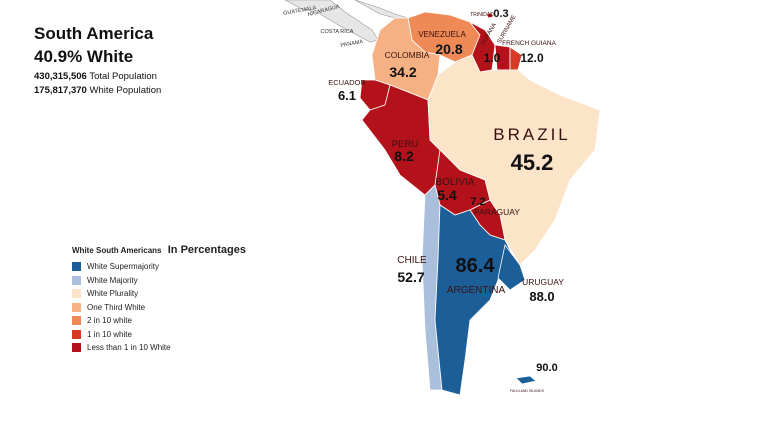 The width and height of the screenshot is (780, 439). I want to click on country-value: 34.2, so click(402, 72).